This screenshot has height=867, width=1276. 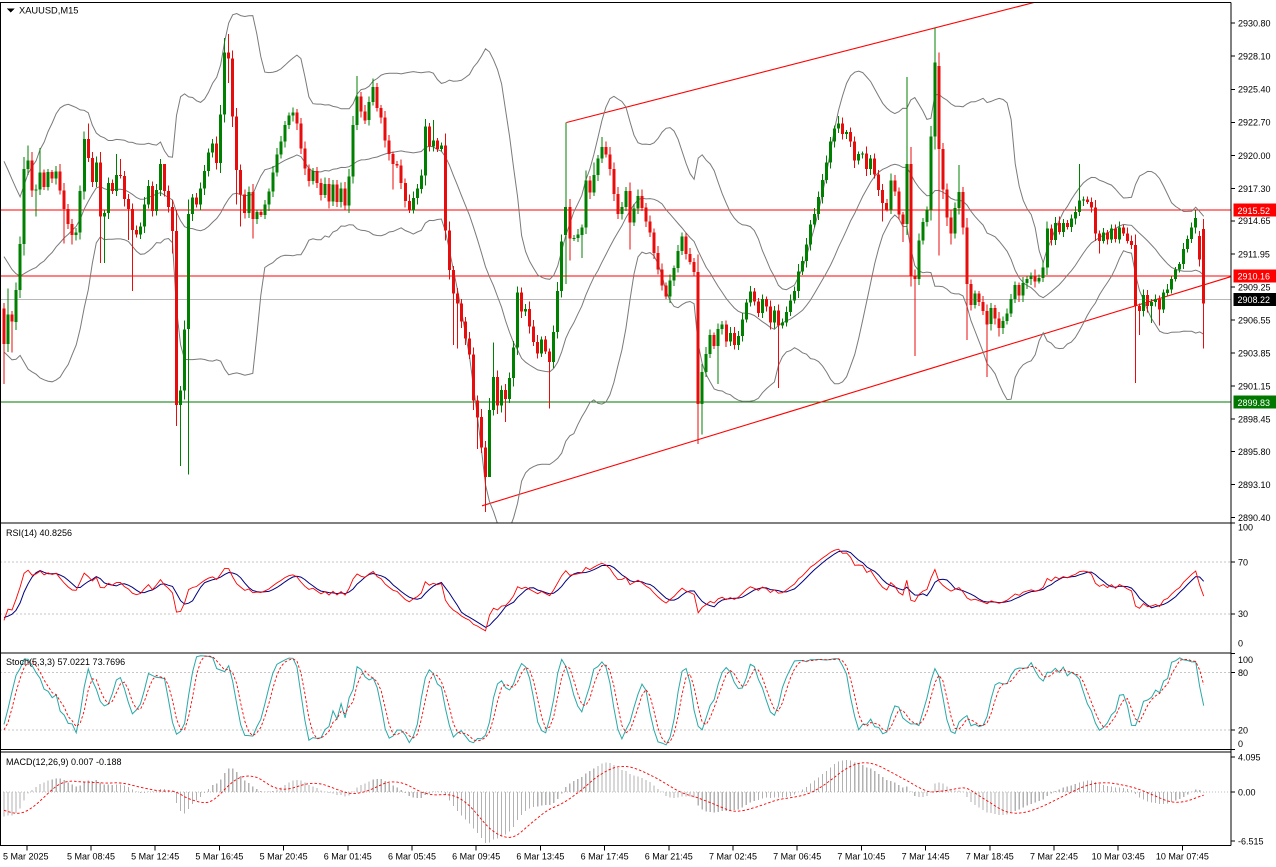 What do you see at coordinates (797, 857) in the screenshot?
I see `svg-text: 7 Mar 06:45` at bounding box center [797, 857].